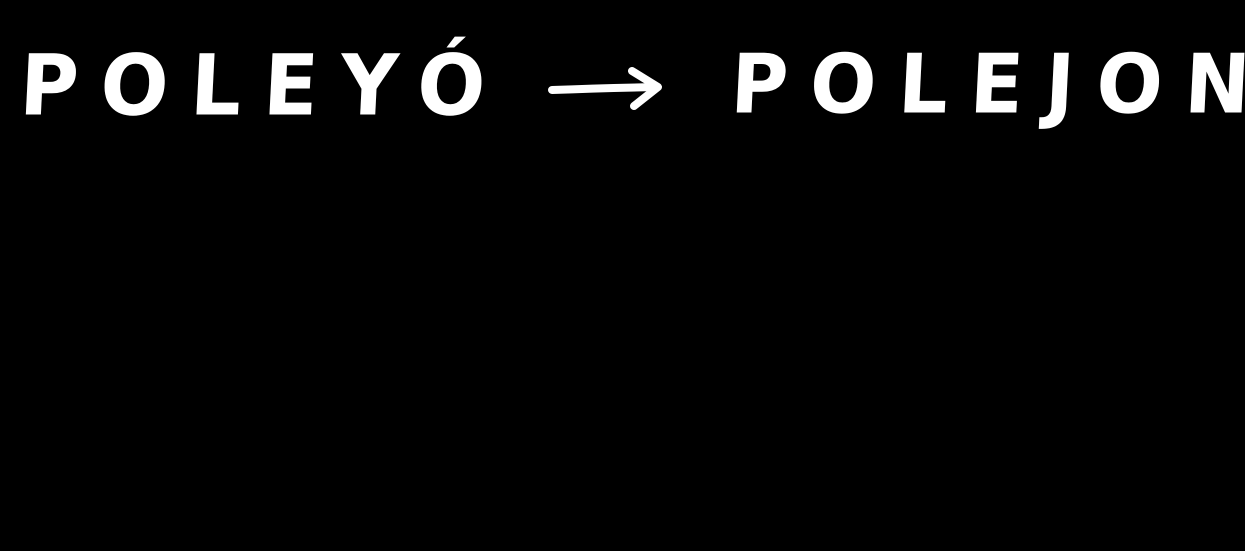 This screenshot has height=551, width=1249. What do you see at coordinates (1247, 275) in the screenshot?
I see `image-border` at bounding box center [1247, 275].